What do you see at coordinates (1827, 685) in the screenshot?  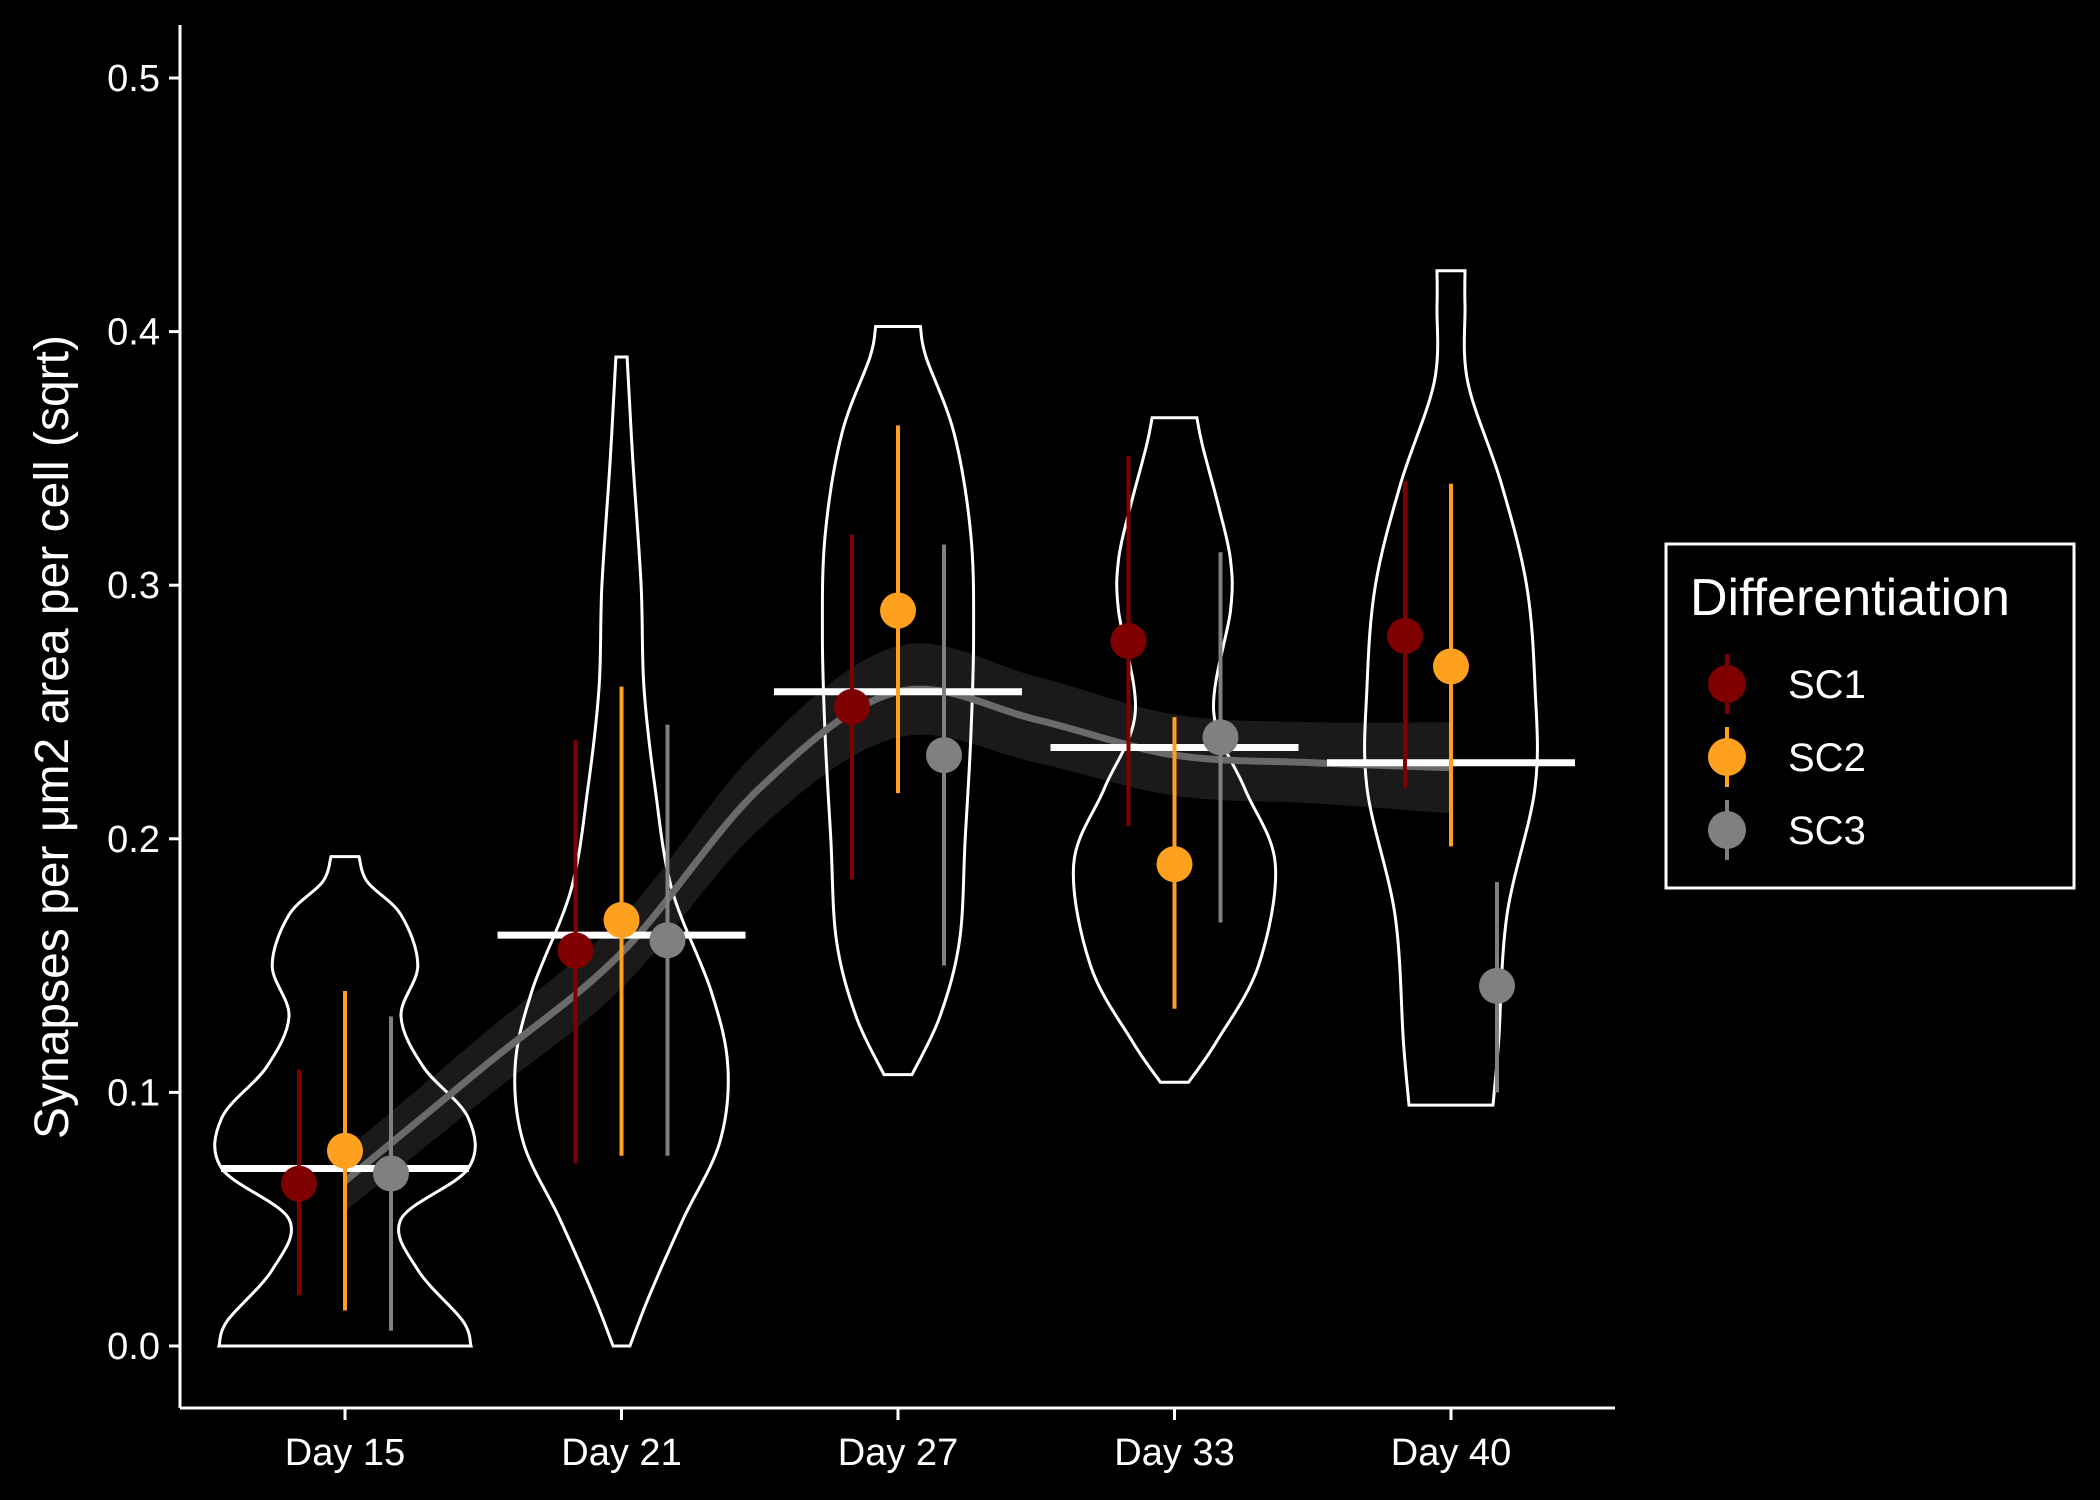 I see `legend-label-sc1: SC1` at bounding box center [1827, 685].